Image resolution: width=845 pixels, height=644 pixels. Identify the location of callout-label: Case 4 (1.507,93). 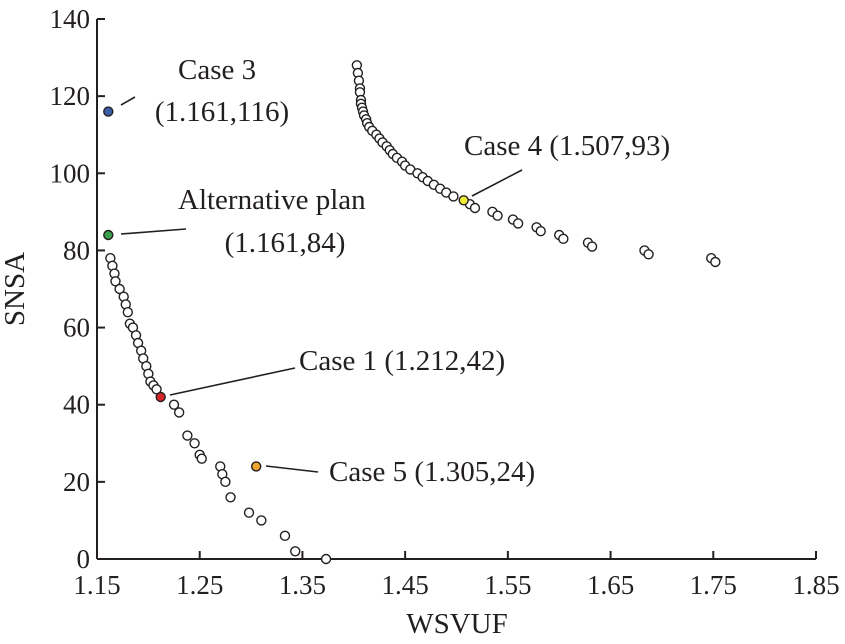
(567, 146).